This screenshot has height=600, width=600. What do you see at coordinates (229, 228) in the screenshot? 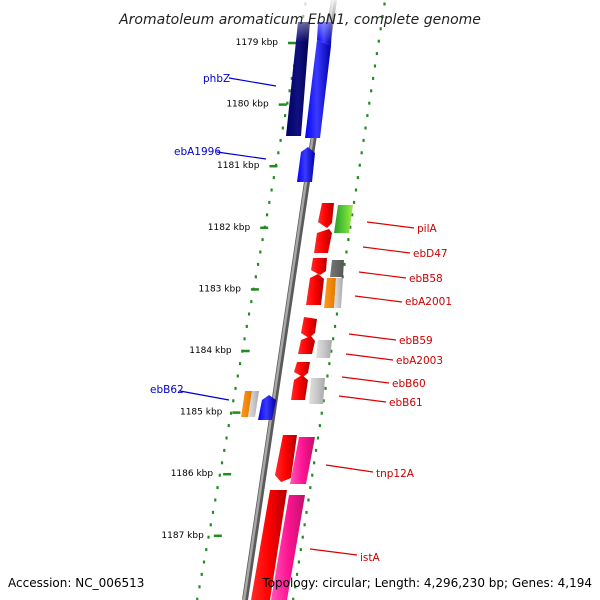
I see `scale-tick-label: 1182 kbp` at bounding box center [229, 228].